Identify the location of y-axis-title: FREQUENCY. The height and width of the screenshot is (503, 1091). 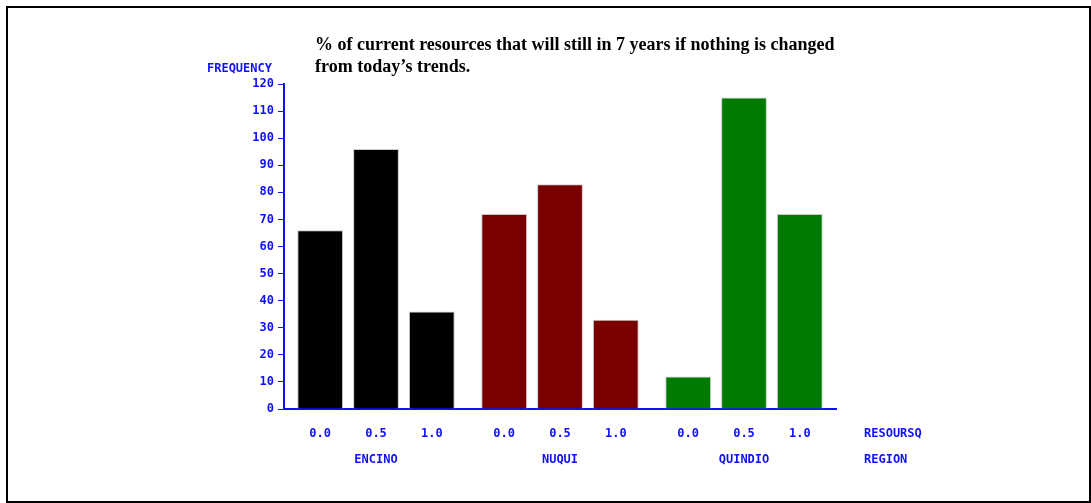
(239, 68).